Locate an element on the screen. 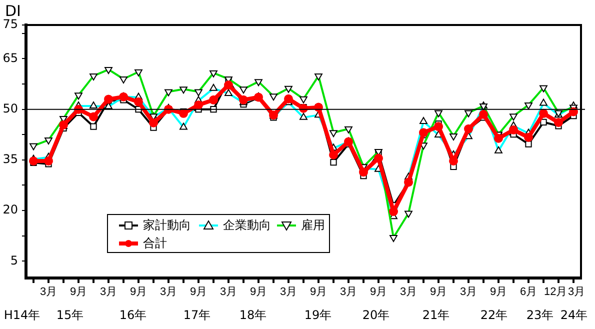  text: 21年 is located at coordinates (436, 315).